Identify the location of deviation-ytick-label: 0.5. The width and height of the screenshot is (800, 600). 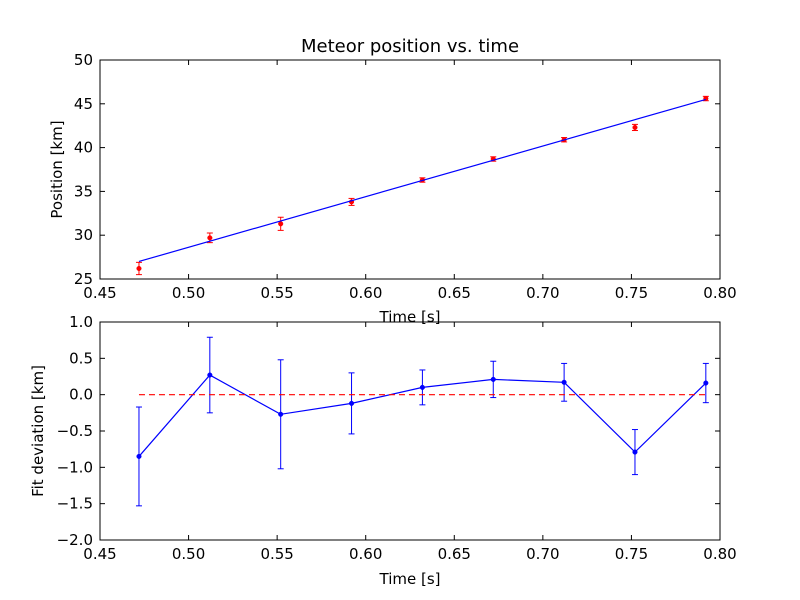
(81, 358).